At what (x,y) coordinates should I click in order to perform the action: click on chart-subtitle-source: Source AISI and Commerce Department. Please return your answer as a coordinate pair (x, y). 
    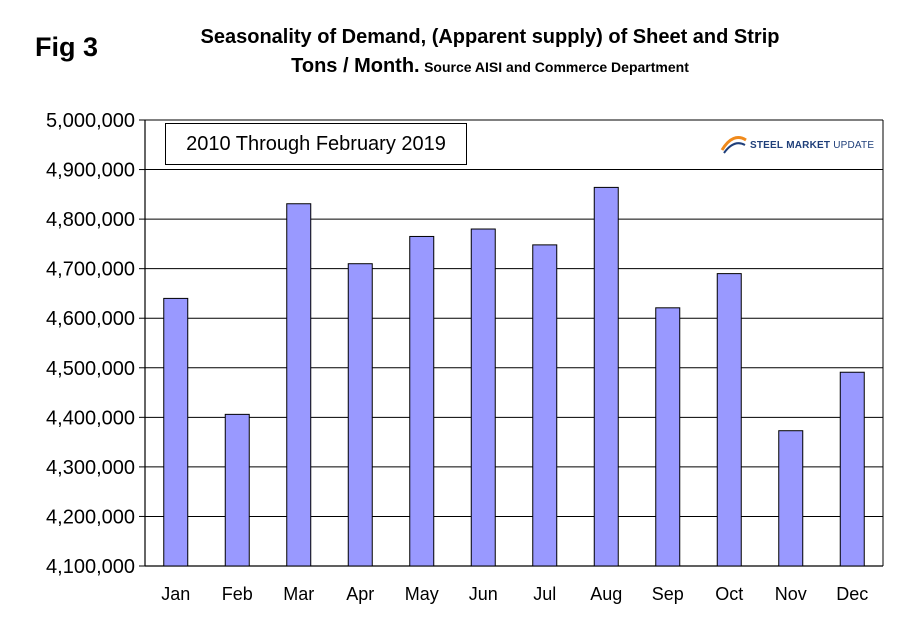
    Looking at the image, I should click on (556, 67).